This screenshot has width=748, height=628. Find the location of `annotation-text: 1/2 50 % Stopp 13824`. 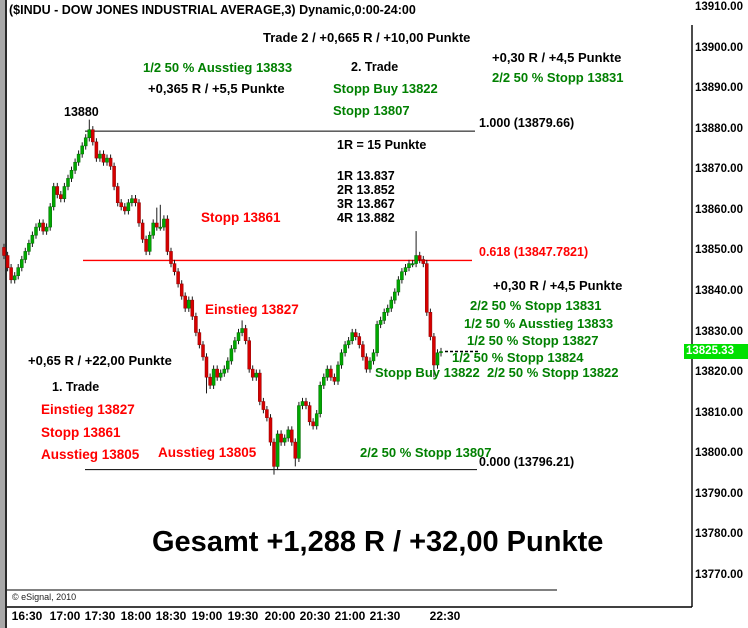

annotation-text: 1/2 50 % Stopp 13824 is located at coordinates (518, 357).